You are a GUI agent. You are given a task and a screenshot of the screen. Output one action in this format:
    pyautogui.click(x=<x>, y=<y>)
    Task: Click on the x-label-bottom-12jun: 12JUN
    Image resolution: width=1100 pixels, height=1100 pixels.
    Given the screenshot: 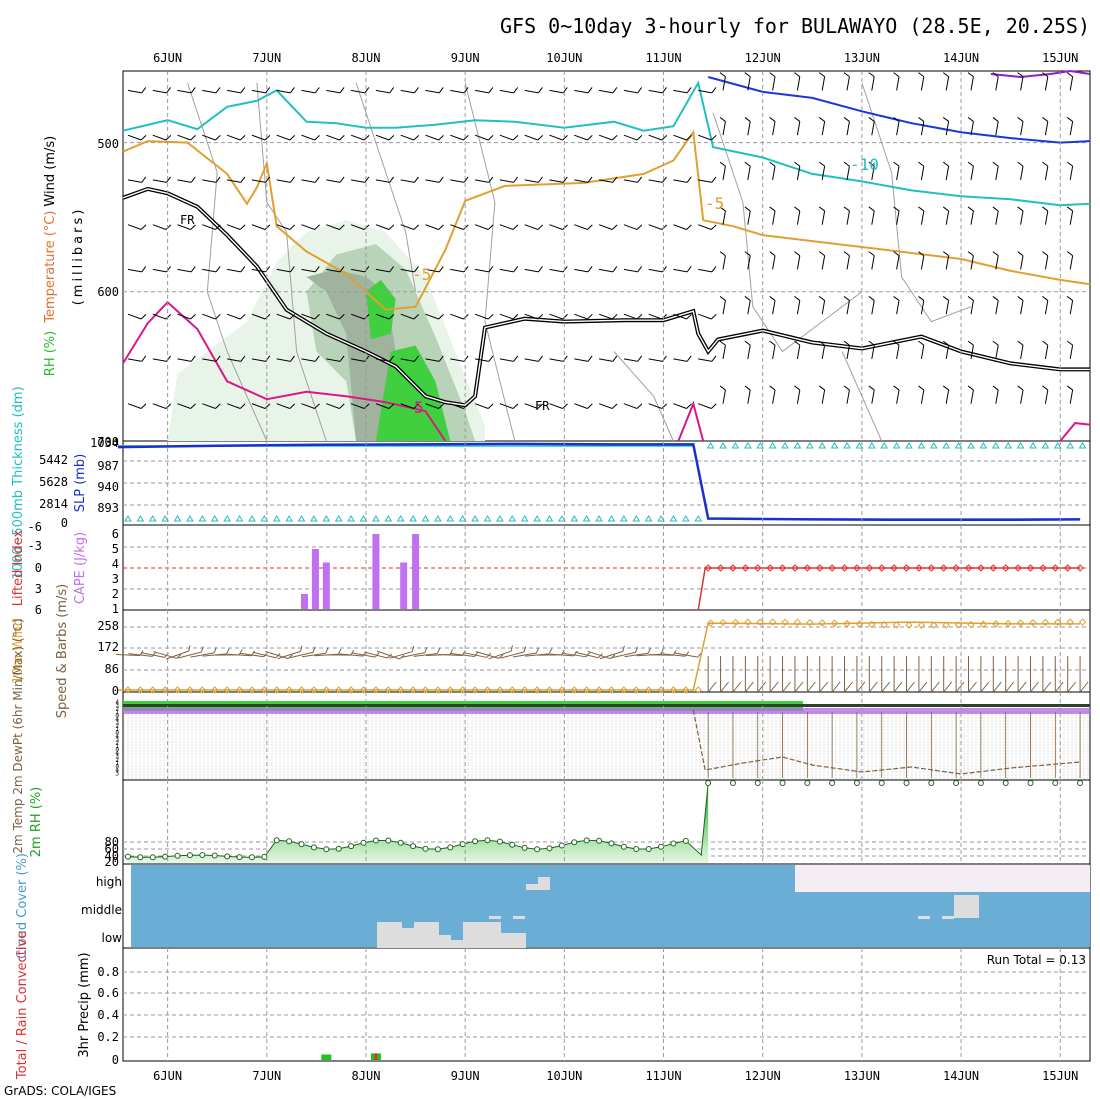 What is the action you would take?
    pyautogui.click(x=763, y=1076)
    